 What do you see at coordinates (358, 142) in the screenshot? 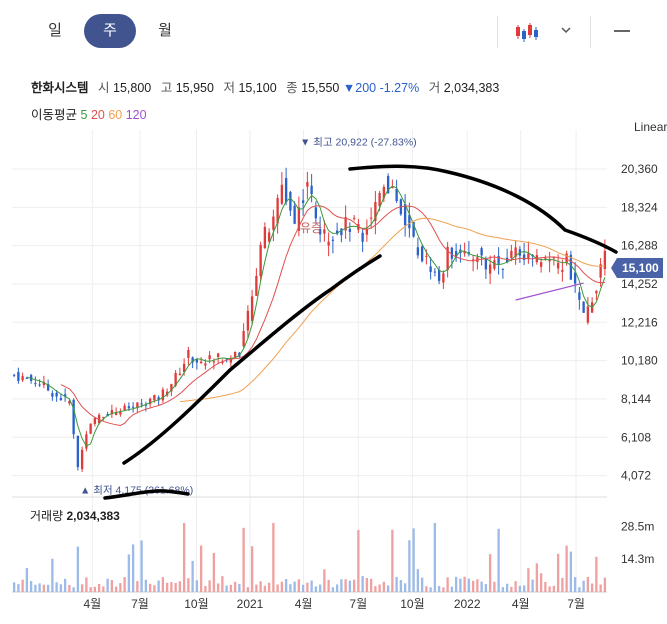
I see `high-annotation: ▼ 최고 20,922 (-27.83%)` at bounding box center [358, 142].